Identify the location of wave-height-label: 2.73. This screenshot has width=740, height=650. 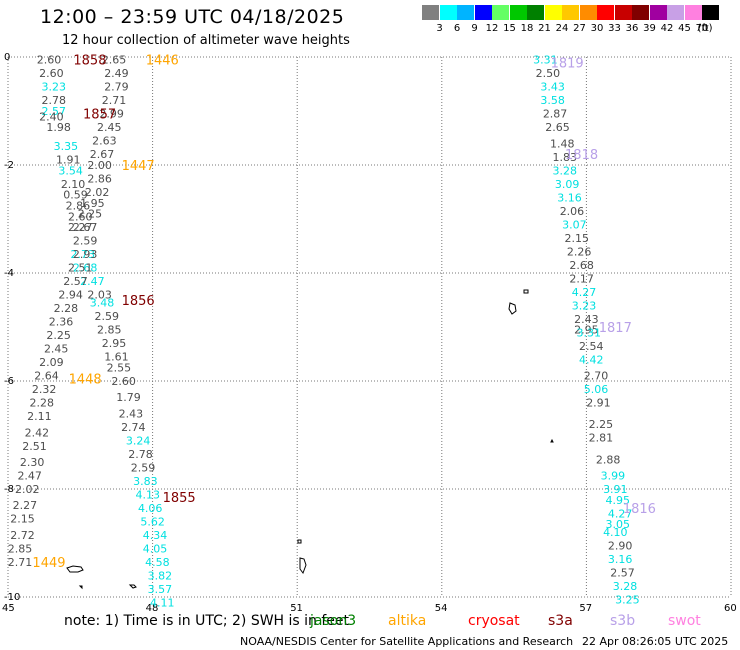
(82, 254).